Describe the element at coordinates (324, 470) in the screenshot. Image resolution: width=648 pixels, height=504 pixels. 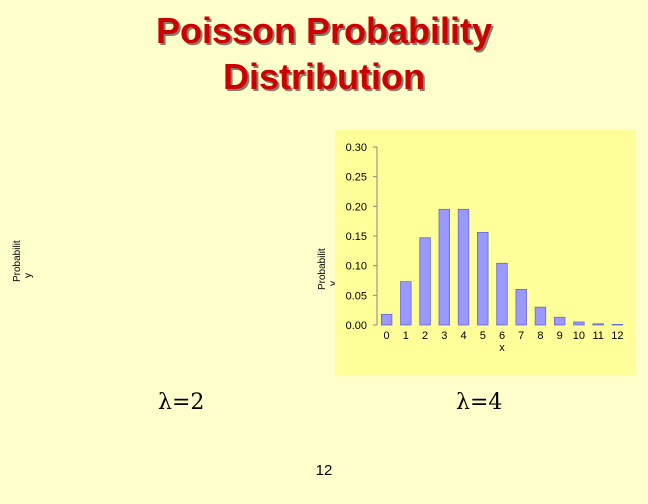
I see `page-number: 12` at that location.